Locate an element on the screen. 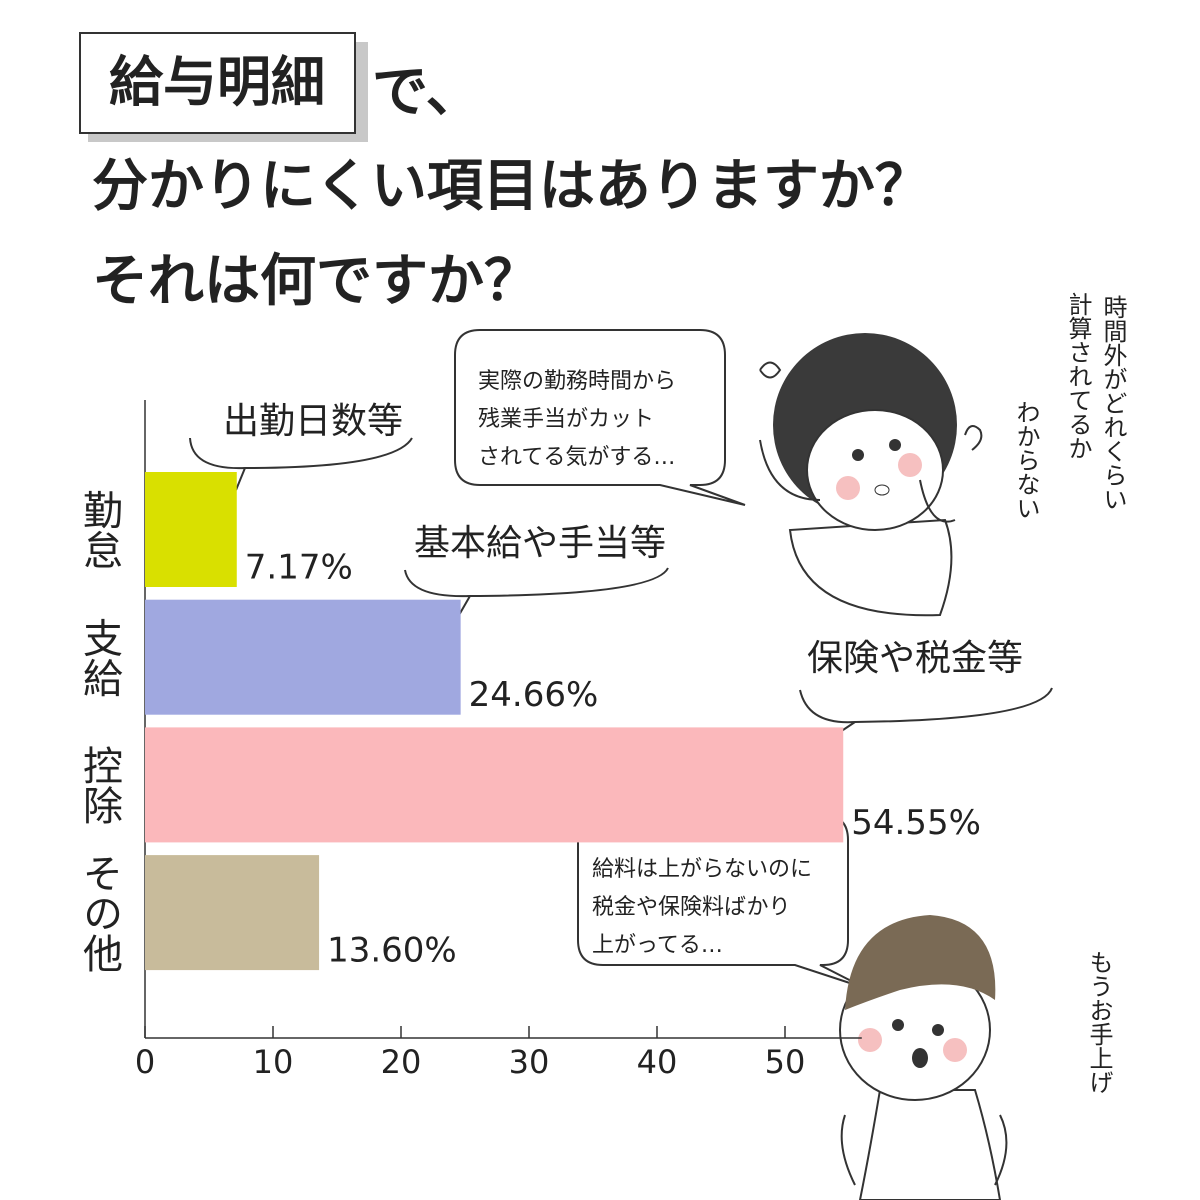  illustration-girl is located at coordinates (871, 475).